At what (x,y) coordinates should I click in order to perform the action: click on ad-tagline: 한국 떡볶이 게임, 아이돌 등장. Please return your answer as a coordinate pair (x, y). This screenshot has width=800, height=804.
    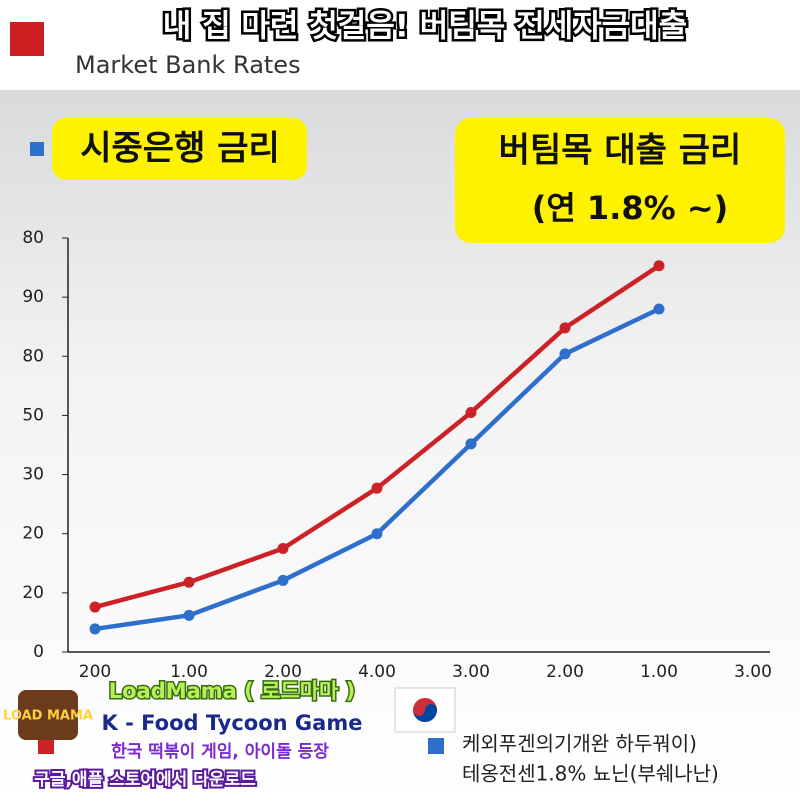
    Looking at the image, I should click on (220, 751).